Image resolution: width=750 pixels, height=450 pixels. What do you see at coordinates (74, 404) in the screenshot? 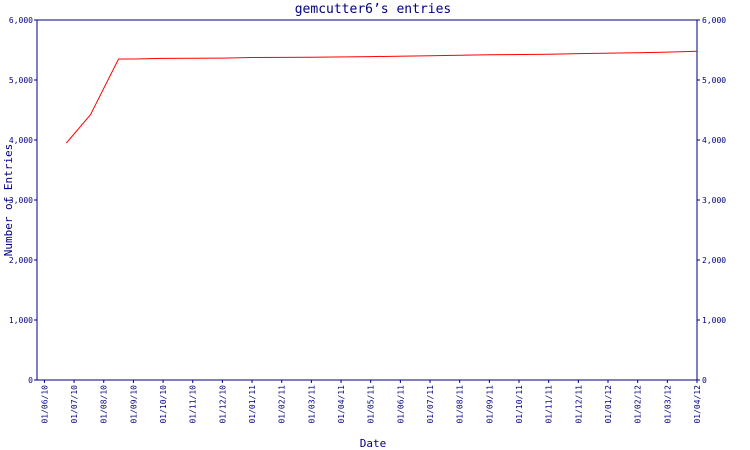
I see `x-tick-label: 01/07/10` at bounding box center [74, 404].